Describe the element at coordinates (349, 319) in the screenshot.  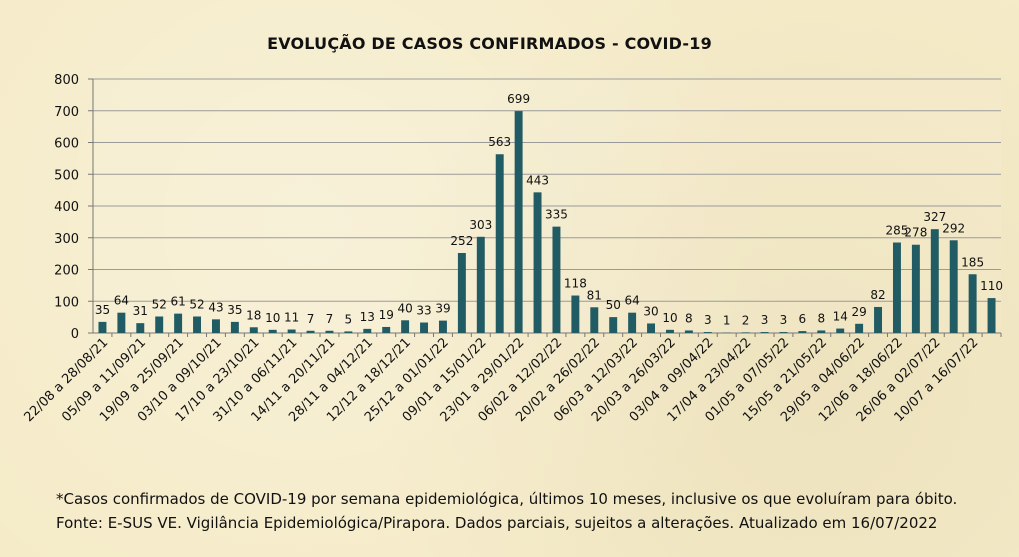
I see `data-label: 5` at that location.